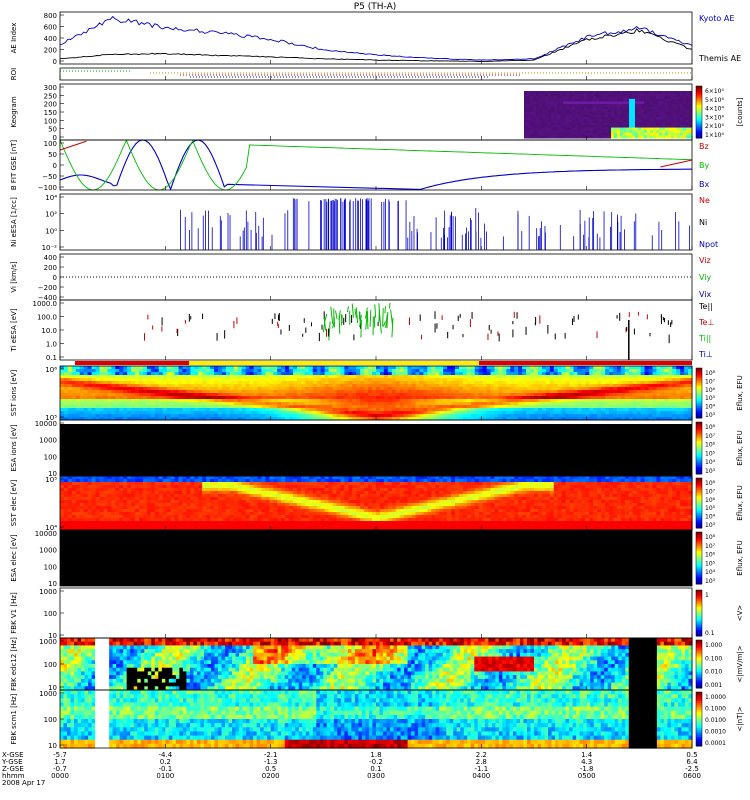  I want to click on fbk_scm-colorbar-frame, so click(699, 719).